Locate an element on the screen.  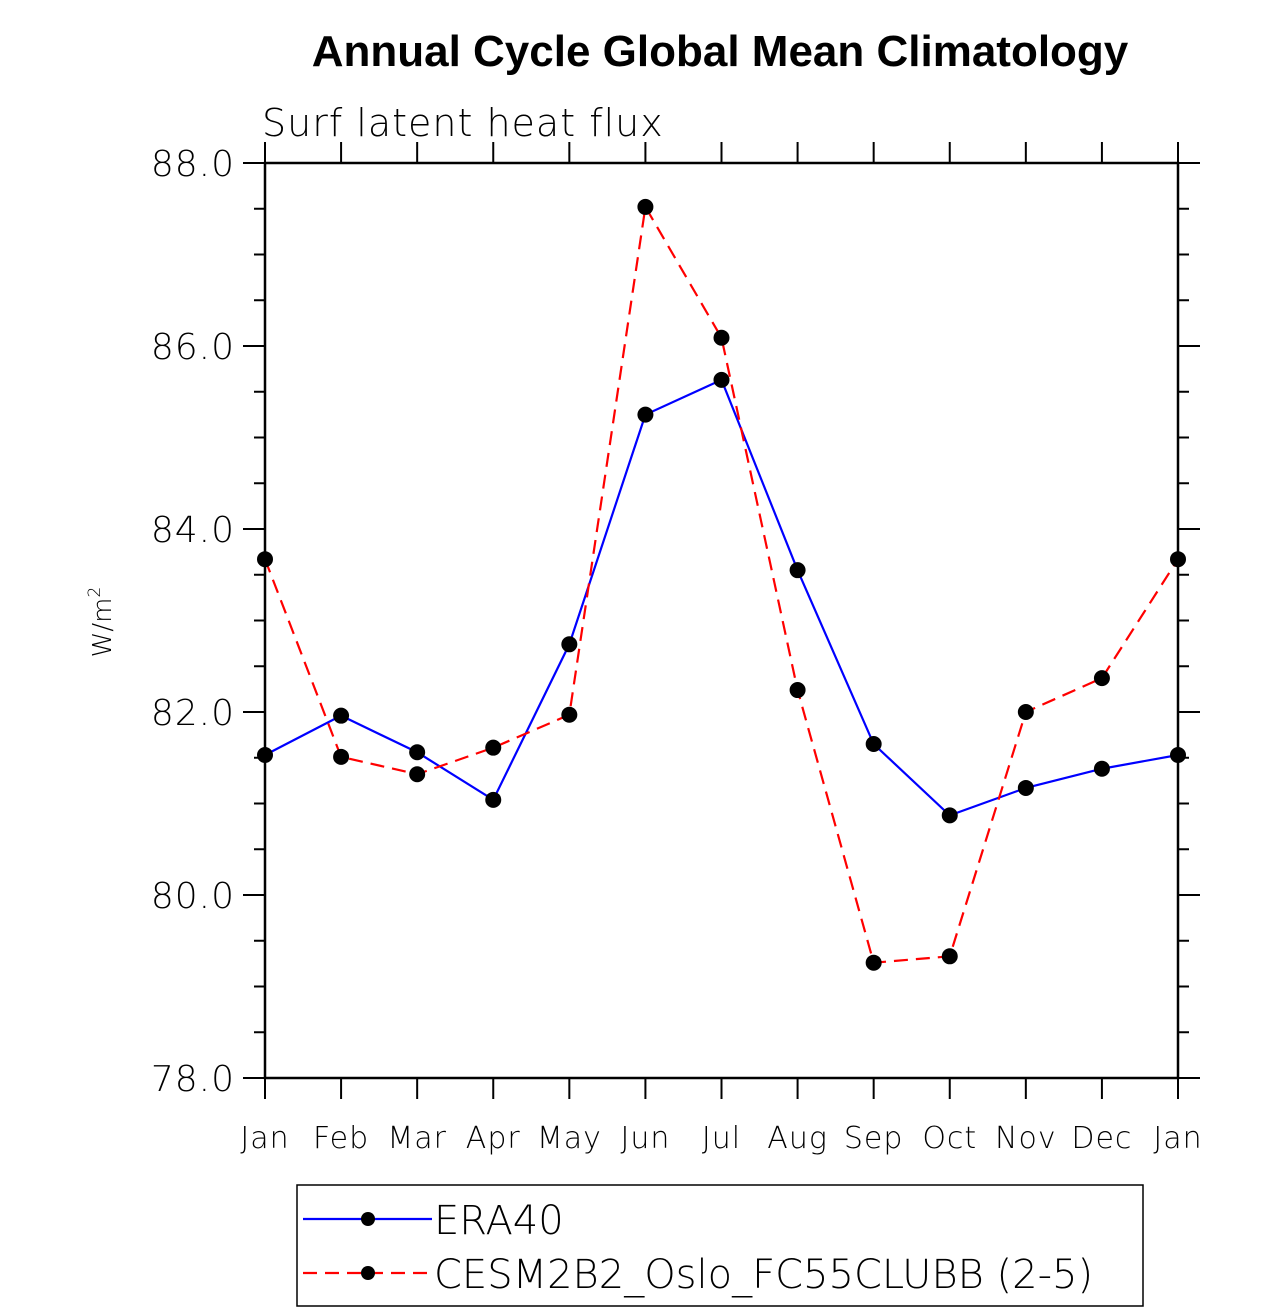
y-tick-label: 88.0 is located at coordinates (193, 164).